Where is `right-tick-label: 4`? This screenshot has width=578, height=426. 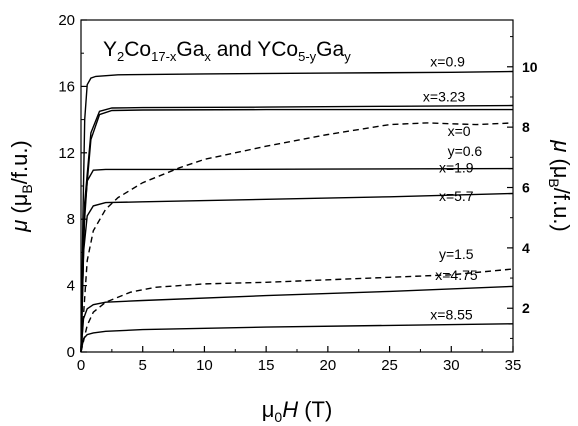
right-tick-label: 4 is located at coordinates (526, 248).